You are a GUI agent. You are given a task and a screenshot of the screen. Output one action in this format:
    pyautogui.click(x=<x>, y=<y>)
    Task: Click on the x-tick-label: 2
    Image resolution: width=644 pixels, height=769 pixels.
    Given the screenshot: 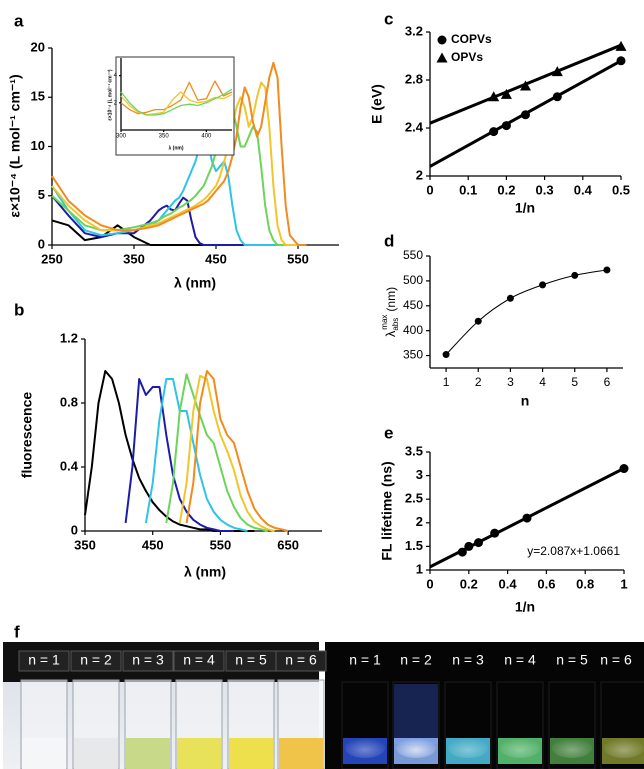 What is the action you would take?
    pyautogui.click(x=478, y=382)
    